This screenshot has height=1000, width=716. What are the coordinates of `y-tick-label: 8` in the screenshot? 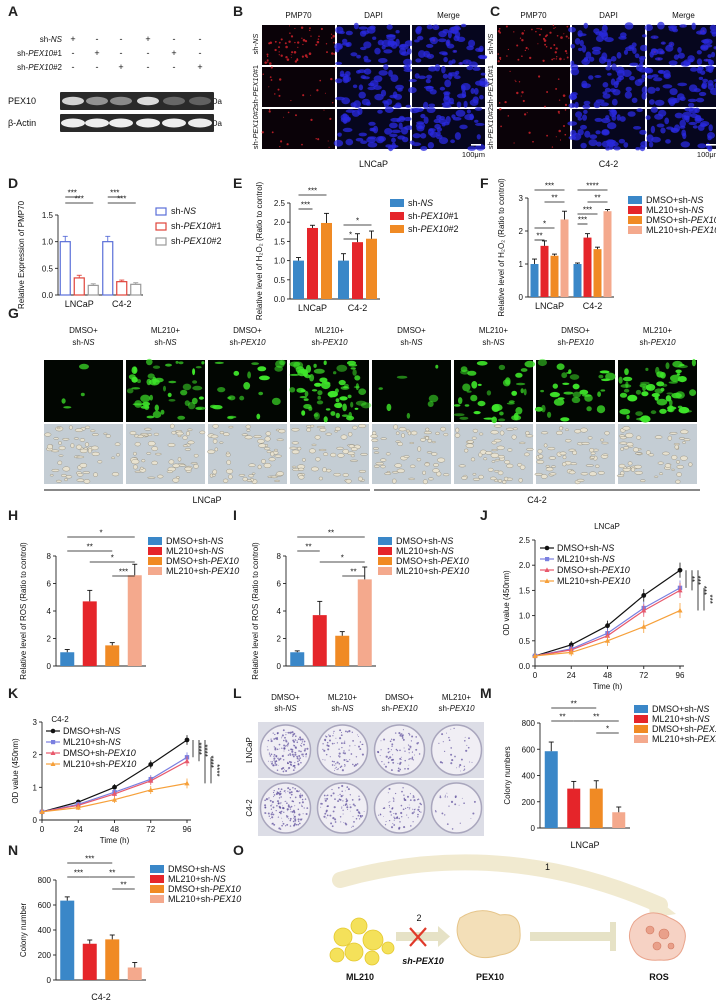 It's located at (49, 556).